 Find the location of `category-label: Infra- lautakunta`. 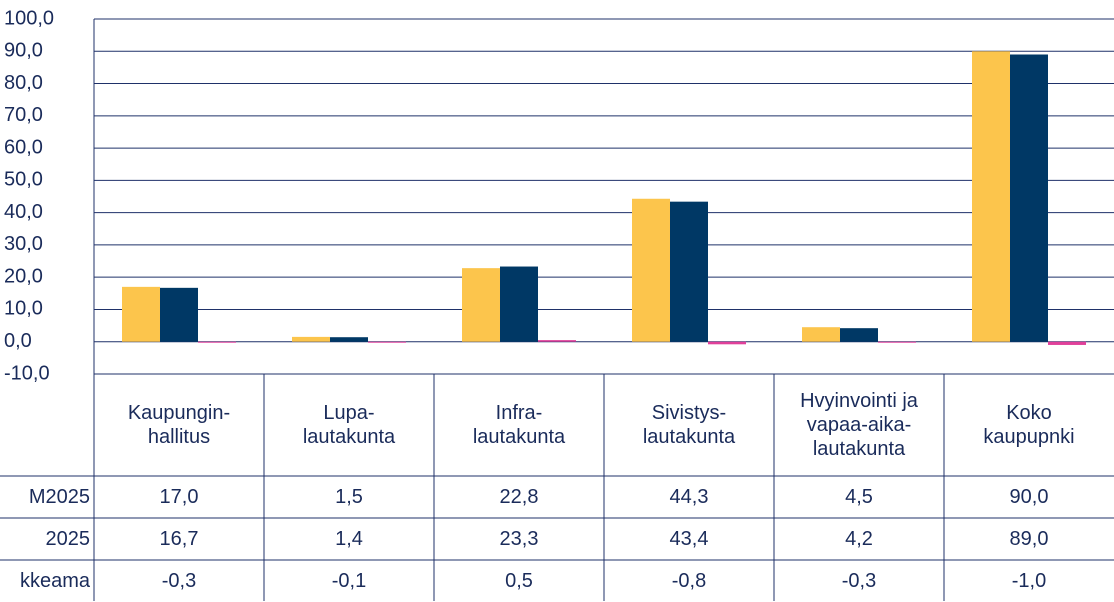

category-label: Infra- lautakunta is located at coordinates (519, 425).